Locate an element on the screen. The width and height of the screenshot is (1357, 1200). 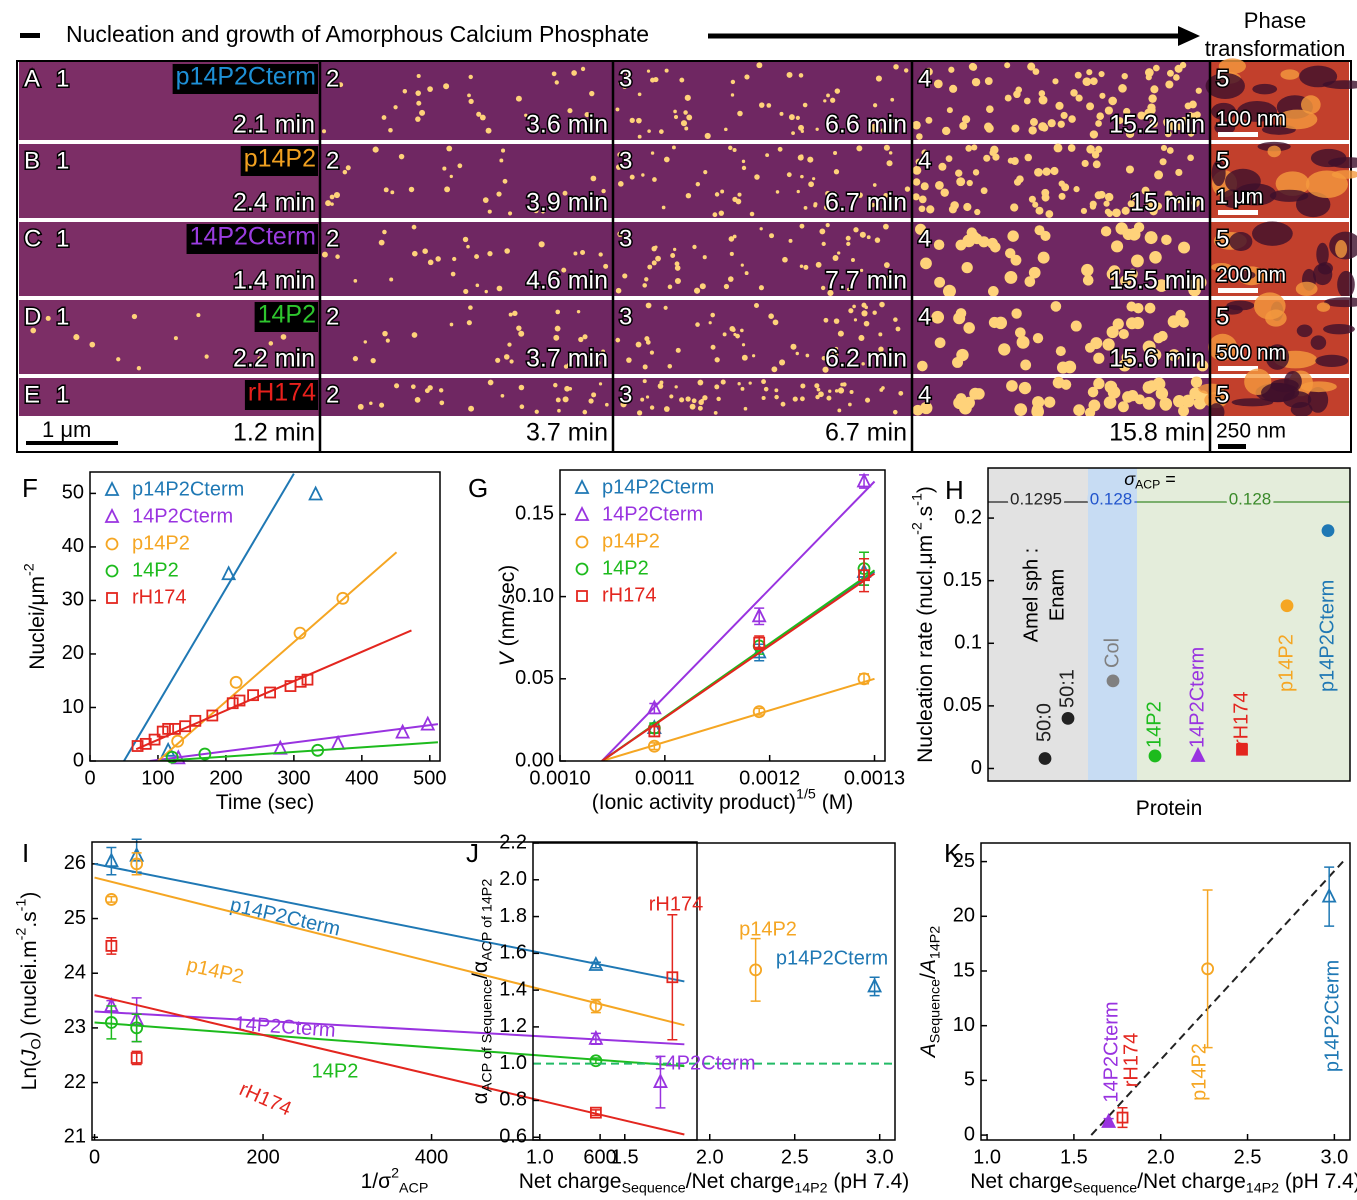
legend-marker is located at coordinates (582, 486).